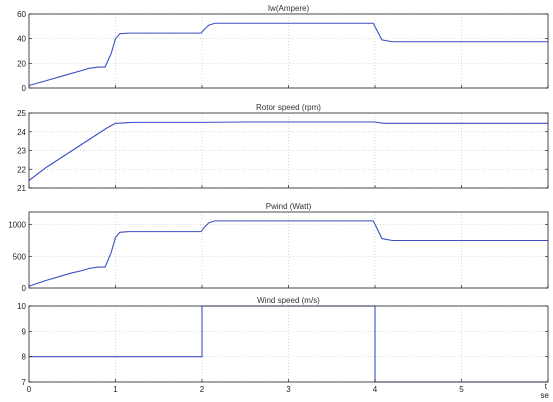 The width and height of the screenshot is (553, 402). I want to click on y-tick-label: 24, so click(21, 132).